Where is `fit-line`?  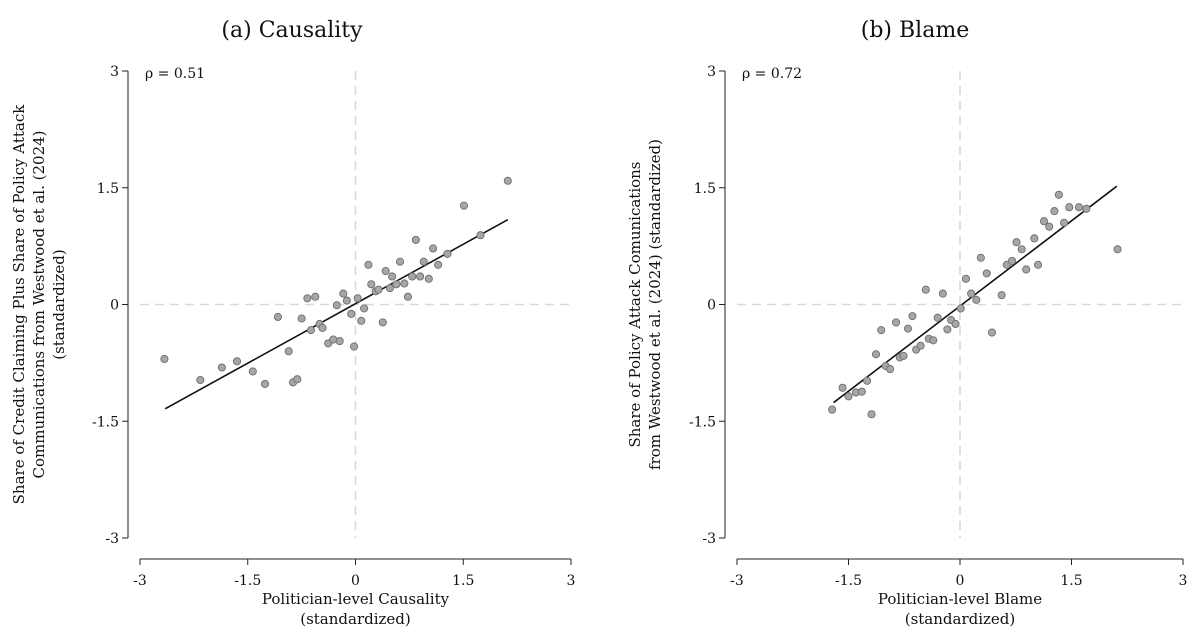 fit-line is located at coordinates (336, 314).